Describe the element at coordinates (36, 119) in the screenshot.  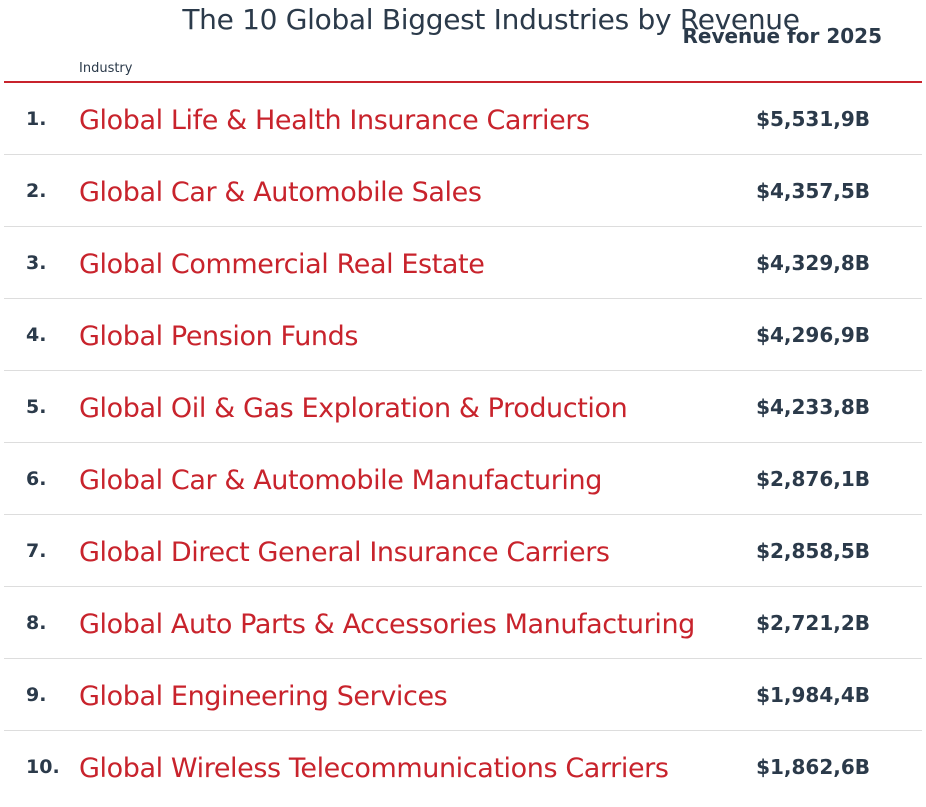
I see `rank-number: 1.` at that location.